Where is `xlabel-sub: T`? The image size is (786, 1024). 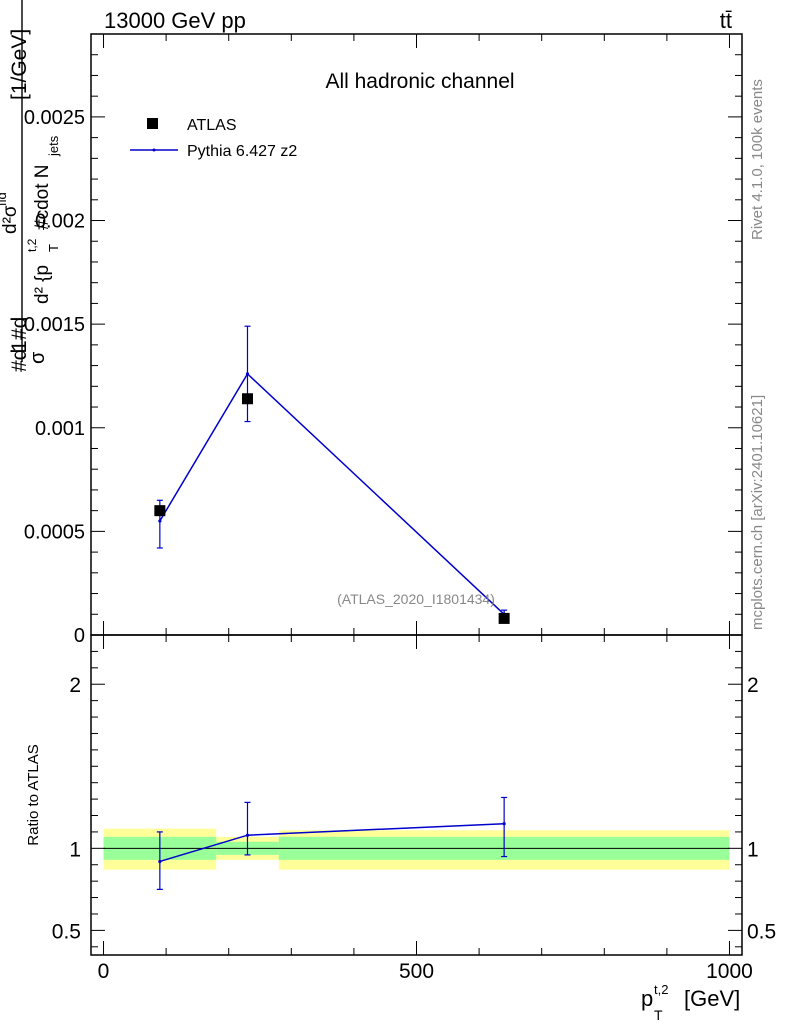 xlabel-sub: T is located at coordinates (658, 1015).